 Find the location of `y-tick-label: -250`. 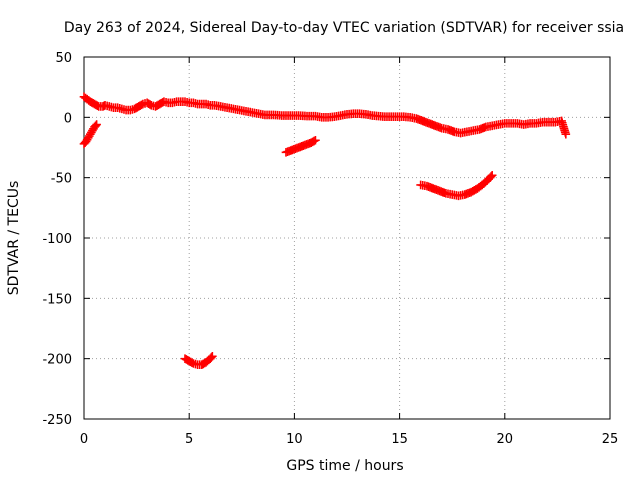

y-tick-label: -250 is located at coordinates (57, 420).